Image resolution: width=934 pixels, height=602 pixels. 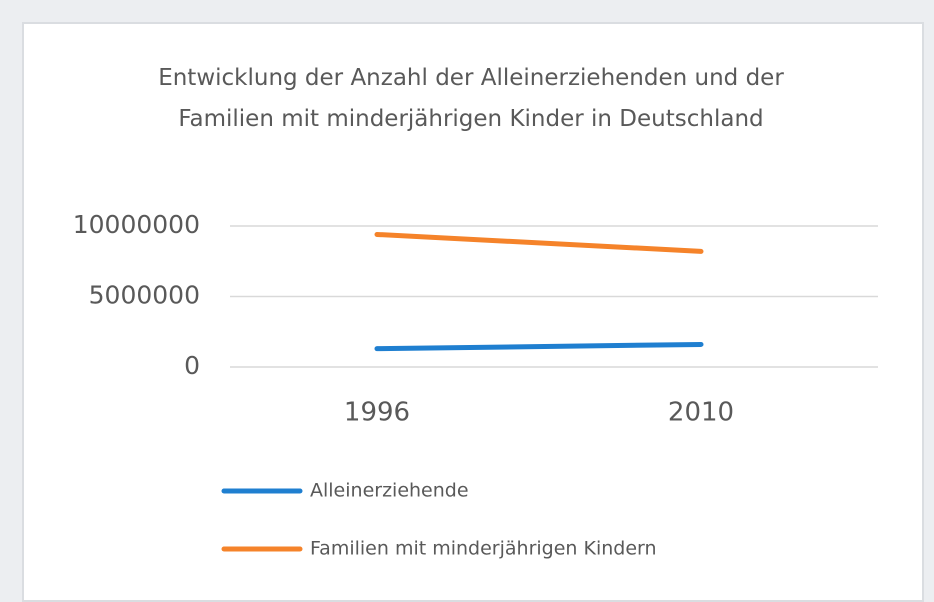 What do you see at coordinates (144, 295) in the screenshot?
I see `y-tick-label: 5000000` at bounding box center [144, 295].